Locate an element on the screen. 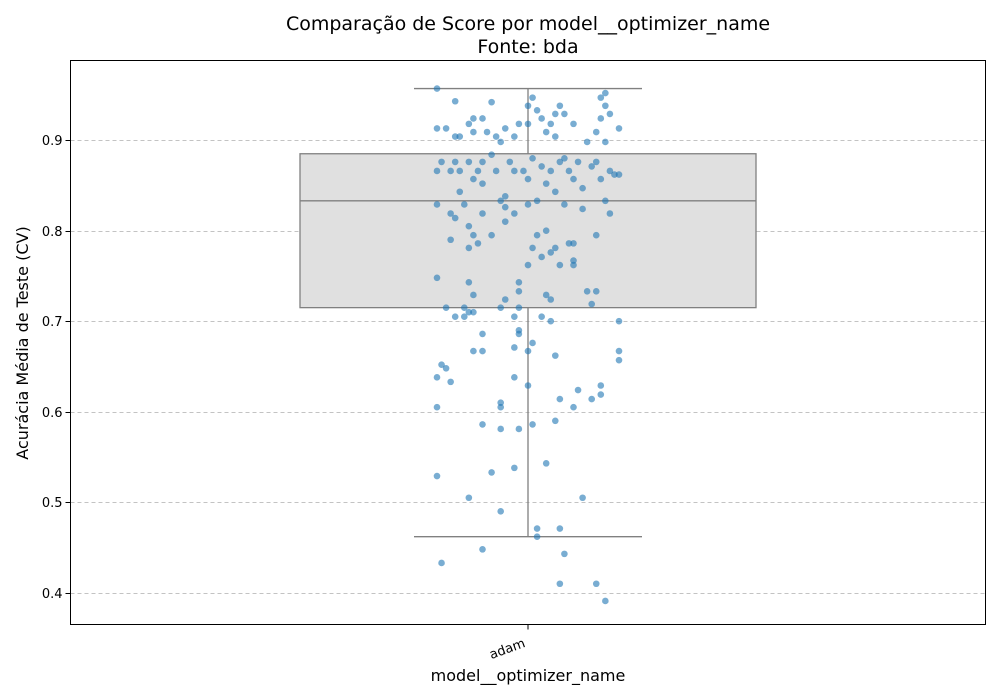  chart-subtitle: Fonte: bda is located at coordinates (527, 47).